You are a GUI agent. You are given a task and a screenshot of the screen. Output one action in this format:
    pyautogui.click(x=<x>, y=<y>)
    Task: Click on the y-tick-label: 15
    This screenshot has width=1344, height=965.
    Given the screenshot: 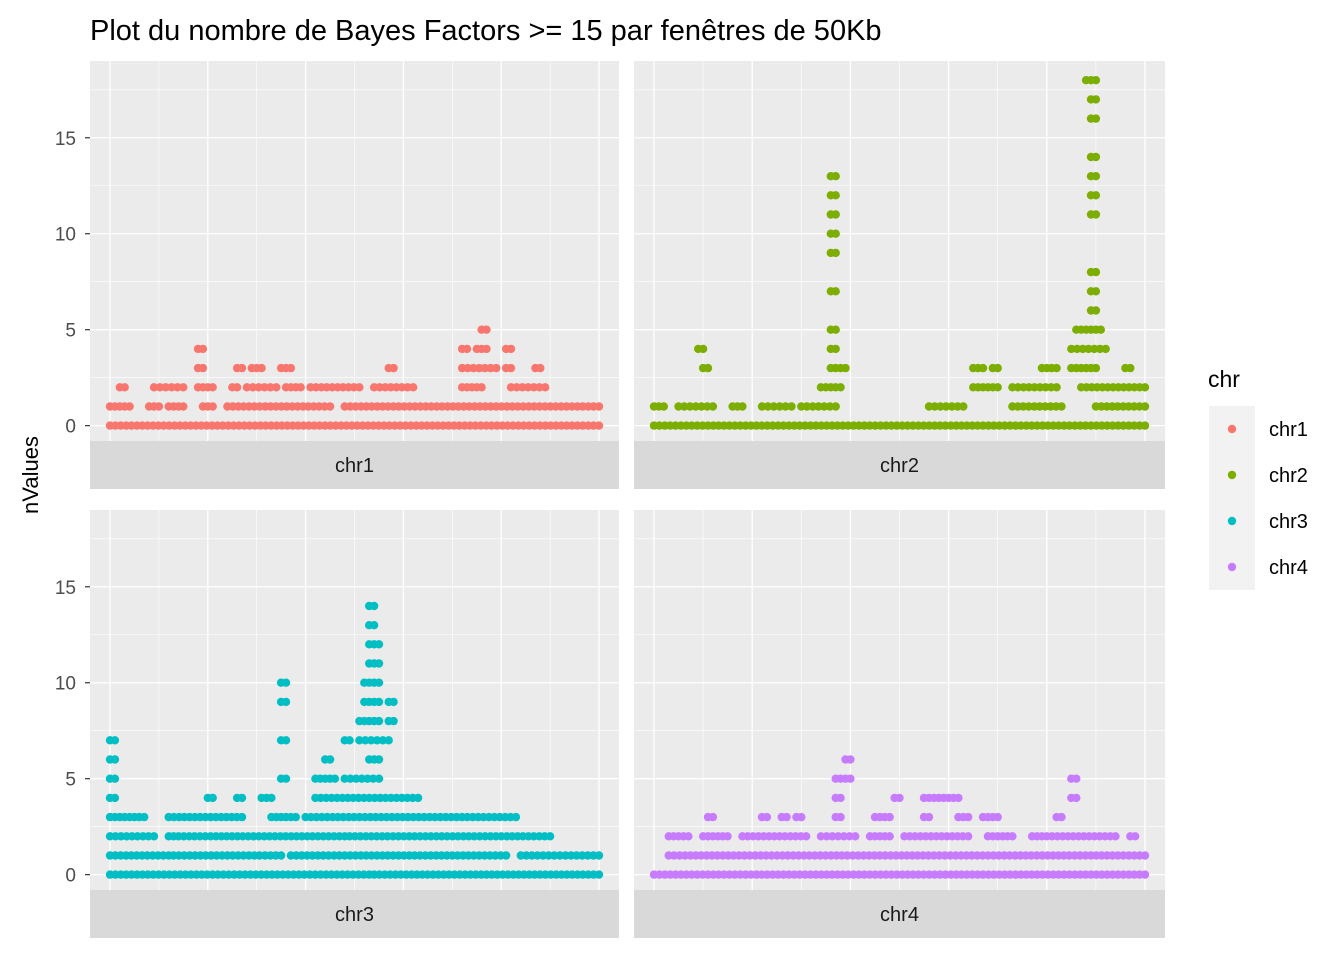 What is the action you would take?
    pyautogui.click(x=65, y=588)
    